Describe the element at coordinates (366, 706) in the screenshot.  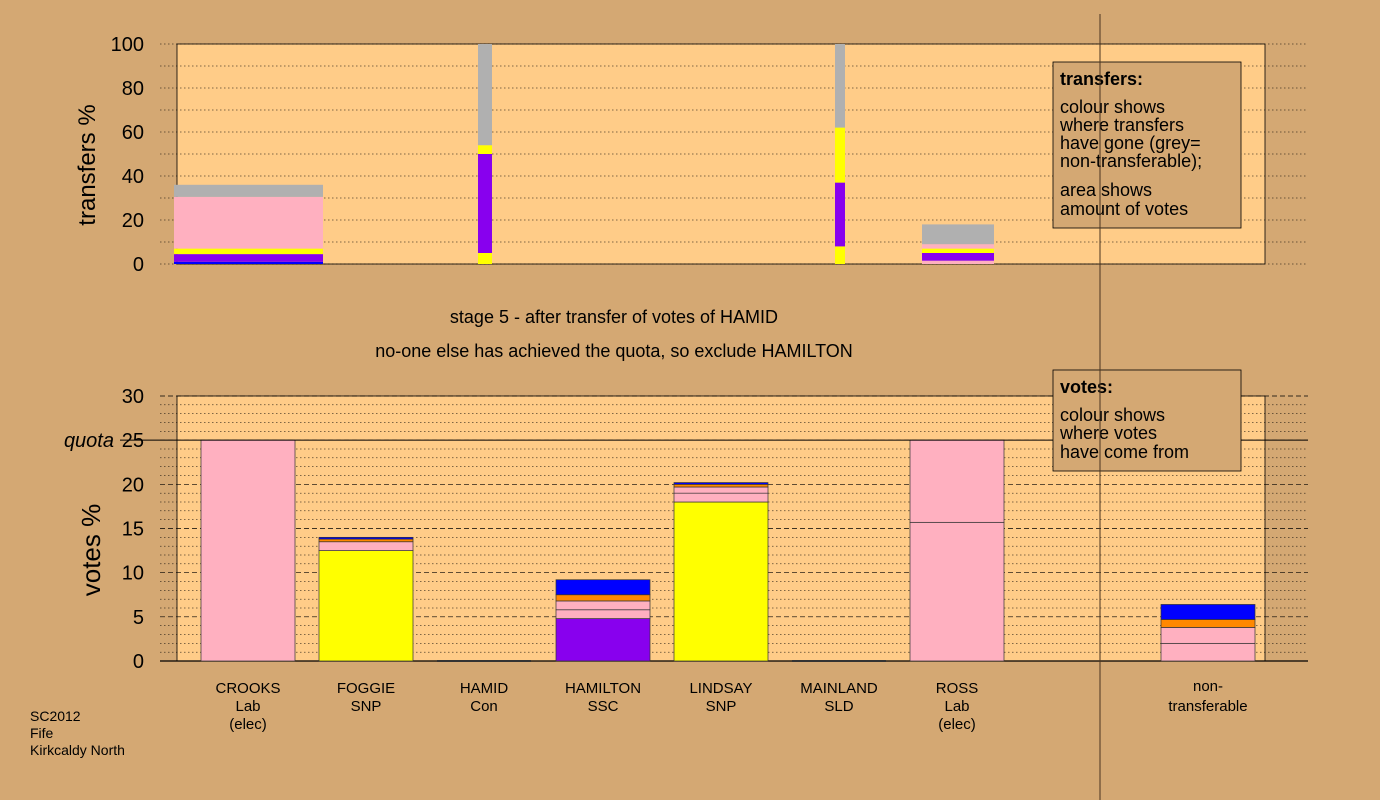
I see `candidate-label-foggie: SNP` at that location.